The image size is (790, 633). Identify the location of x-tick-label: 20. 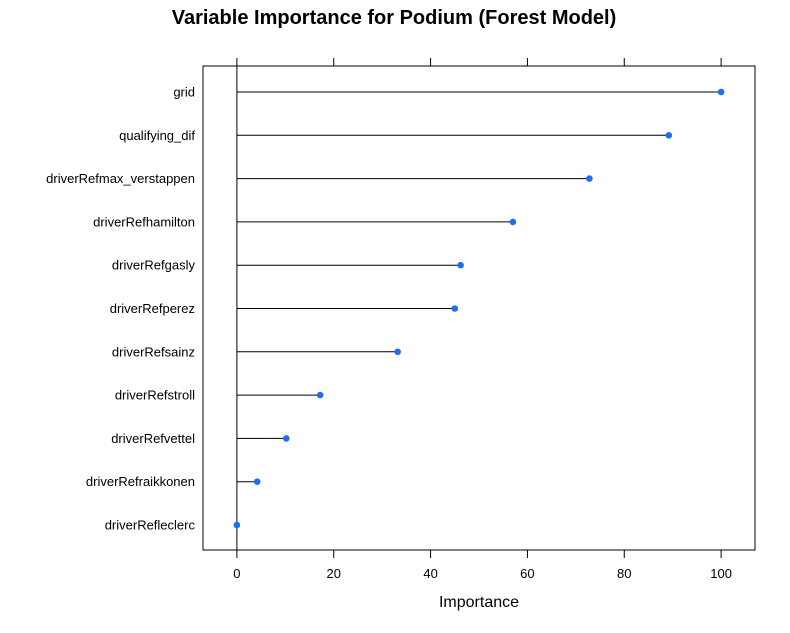
(334, 573).